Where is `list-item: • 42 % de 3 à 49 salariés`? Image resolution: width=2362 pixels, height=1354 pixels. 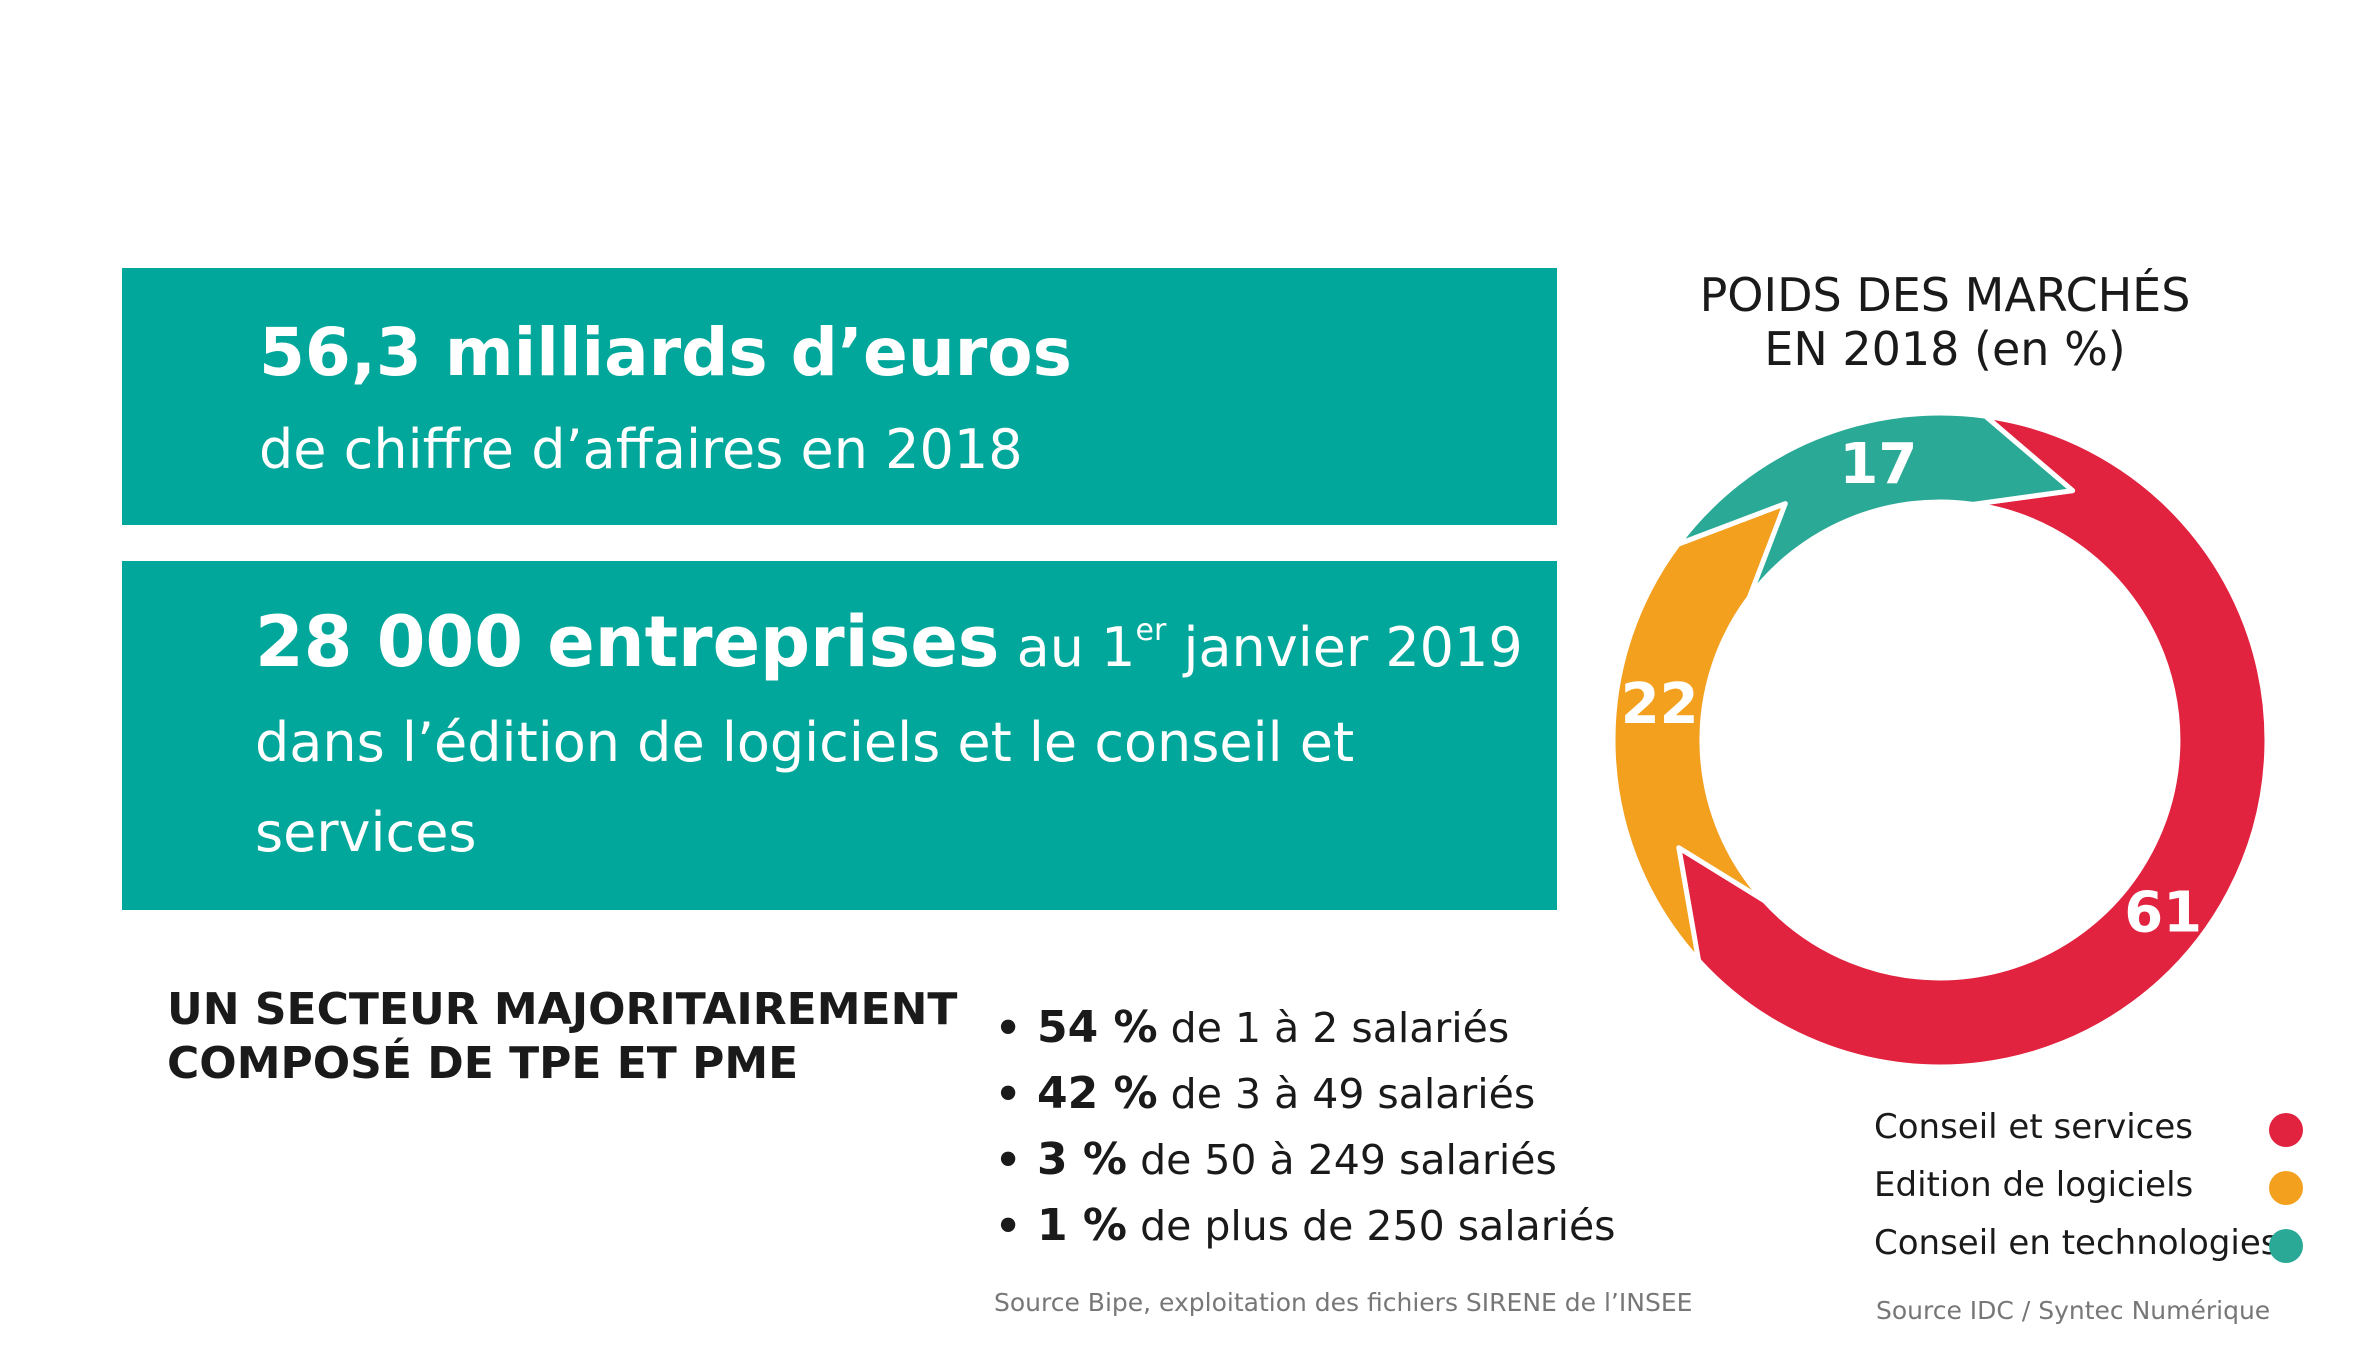
list-item: • 42 % de 3 à 49 salariés is located at coordinates (1305, 1094).